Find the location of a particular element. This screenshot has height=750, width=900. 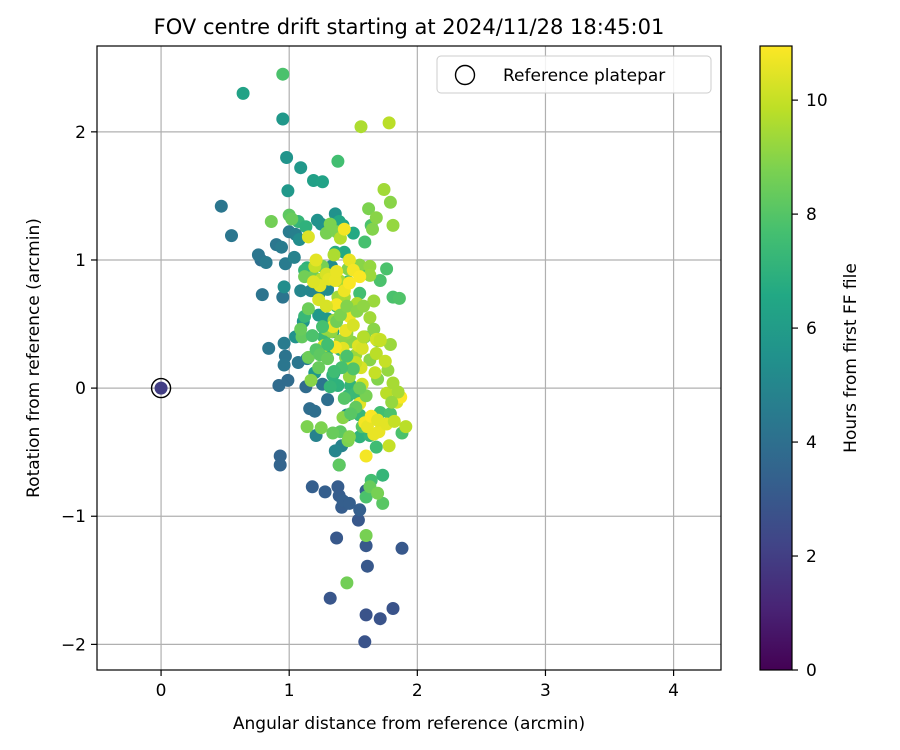

colorbar-tick-label: 4 is located at coordinates (811, 443).